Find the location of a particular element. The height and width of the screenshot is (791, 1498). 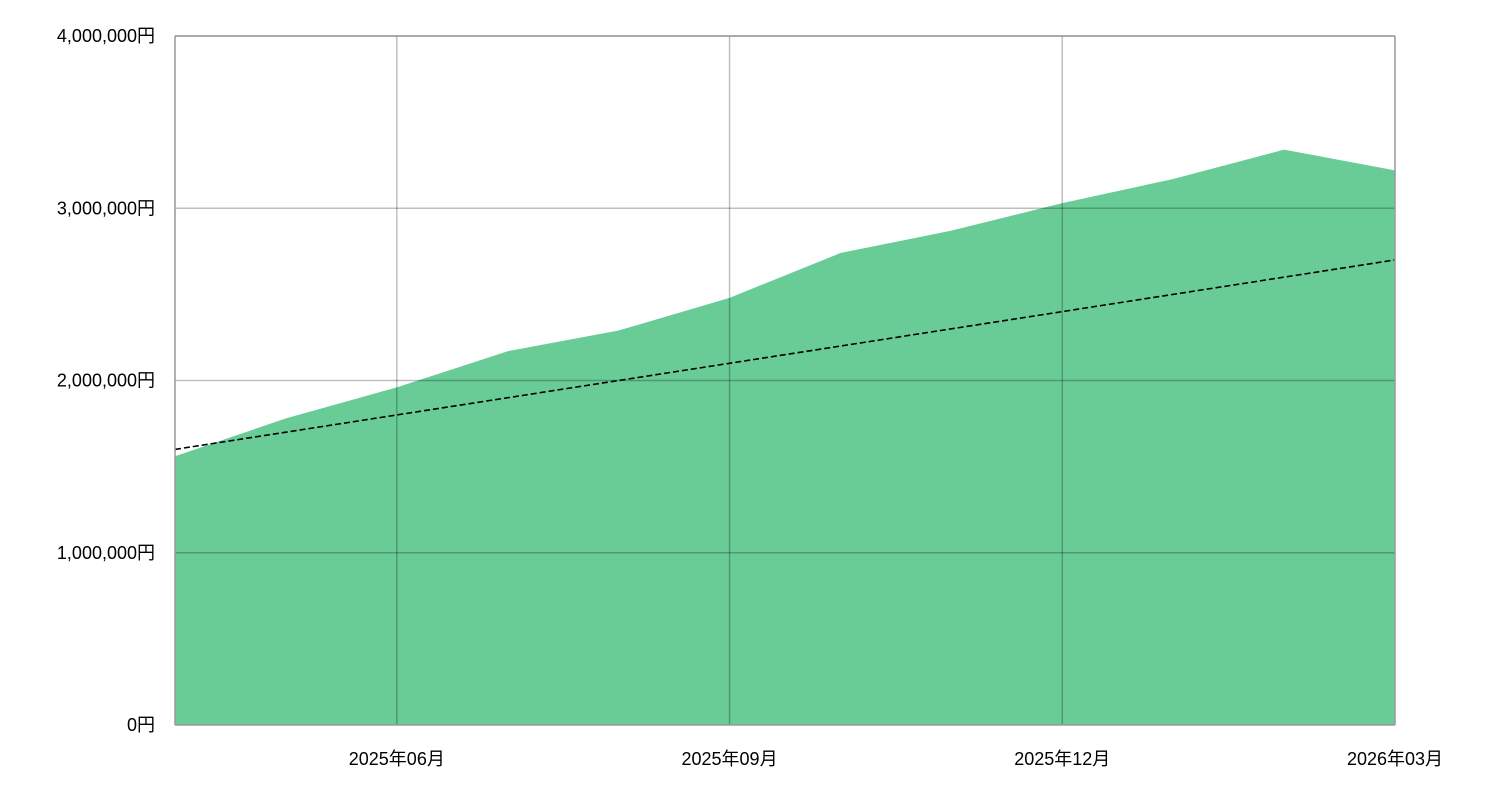

x-tick-label: 2025年06月 is located at coordinates (397, 759).